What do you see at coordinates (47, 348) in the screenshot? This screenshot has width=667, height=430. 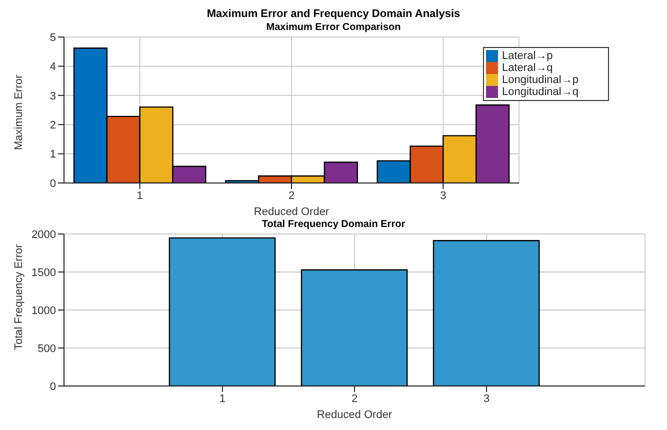 I see `y-tick-label: 500` at bounding box center [47, 348].